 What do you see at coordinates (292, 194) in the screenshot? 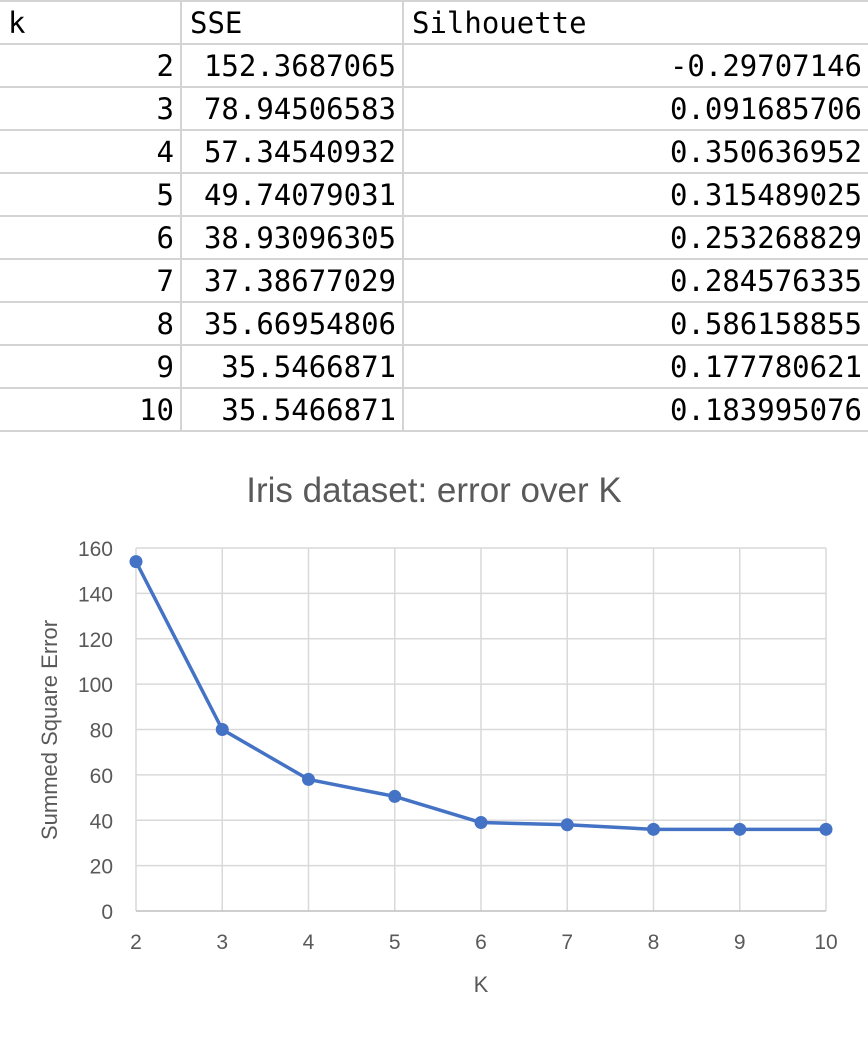
I see `cell-sse: 49.74079031` at bounding box center [292, 194].